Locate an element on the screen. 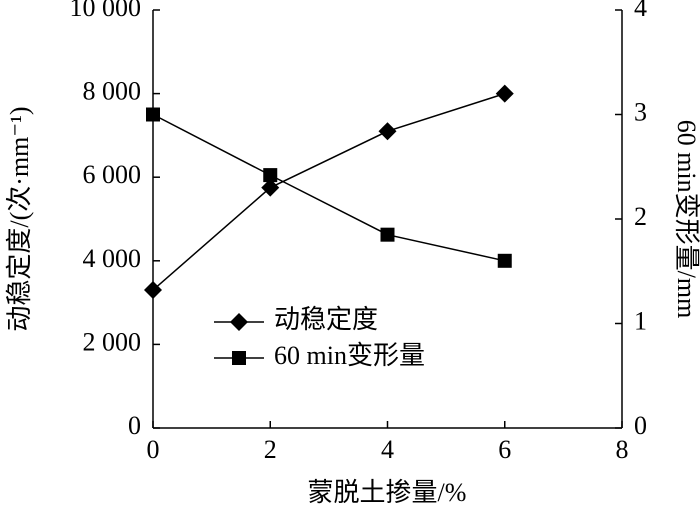 The width and height of the screenshot is (700, 515). y-tick-label: 4 000 is located at coordinates (112, 258).